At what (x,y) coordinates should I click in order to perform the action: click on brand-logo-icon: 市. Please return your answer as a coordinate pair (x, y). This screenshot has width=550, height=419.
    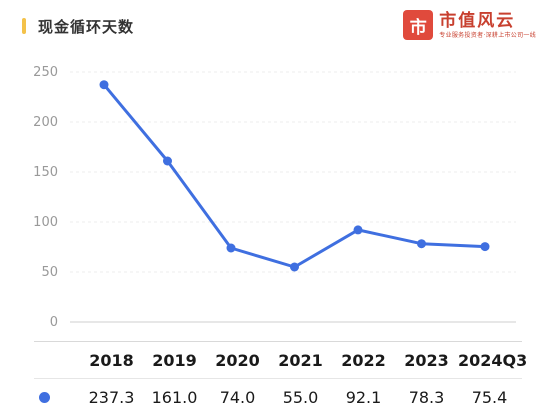
    Looking at the image, I should click on (418, 25).